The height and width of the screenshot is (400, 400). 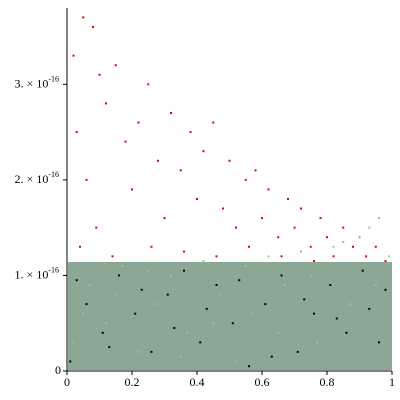 What do you see at coordinates (37, 273) in the screenshot?
I see `y-tick-label: 1. × 10-16` at bounding box center [37, 273].